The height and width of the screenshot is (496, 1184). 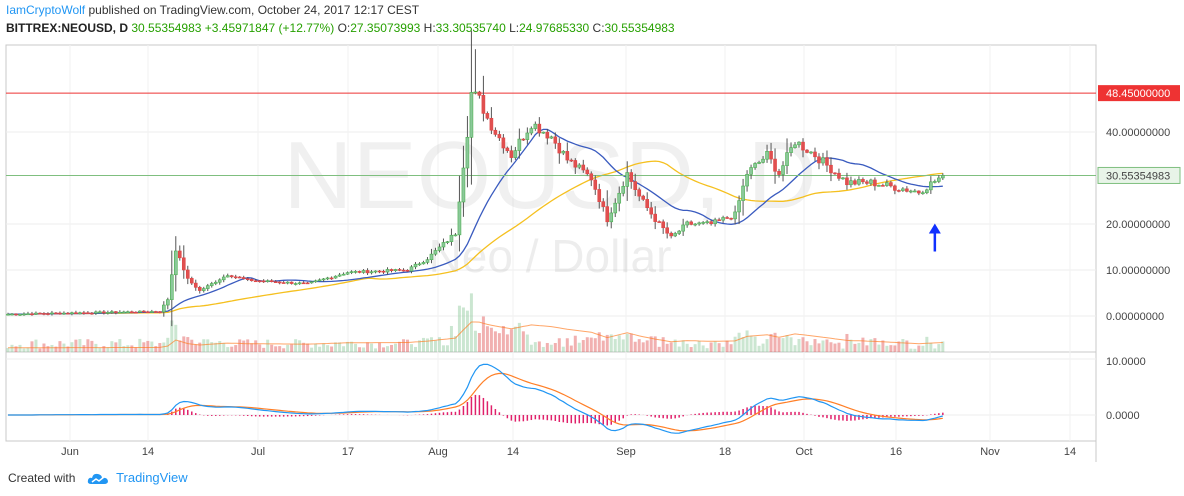 What do you see at coordinates (1139, 93) in the screenshot?
I see `resistance-price-tag` at bounding box center [1139, 93].